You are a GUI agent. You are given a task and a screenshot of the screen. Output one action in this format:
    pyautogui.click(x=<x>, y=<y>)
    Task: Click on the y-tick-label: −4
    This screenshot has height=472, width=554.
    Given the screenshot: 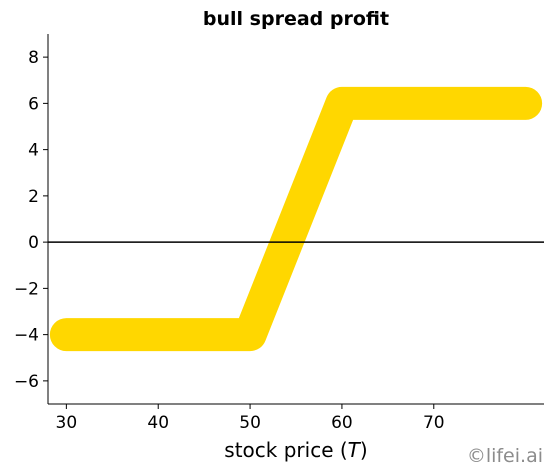 What is the action you would take?
    pyautogui.click(x=26, y=336)
    